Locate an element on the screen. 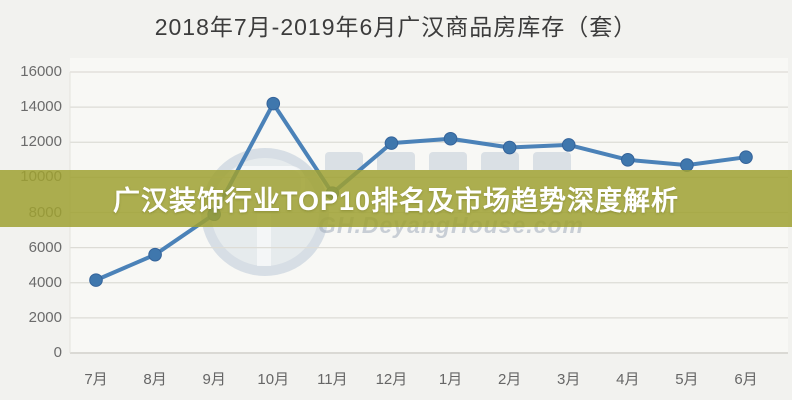 The image size is (792, 400). watermark-glyphs is located at coordinates (456, 161).